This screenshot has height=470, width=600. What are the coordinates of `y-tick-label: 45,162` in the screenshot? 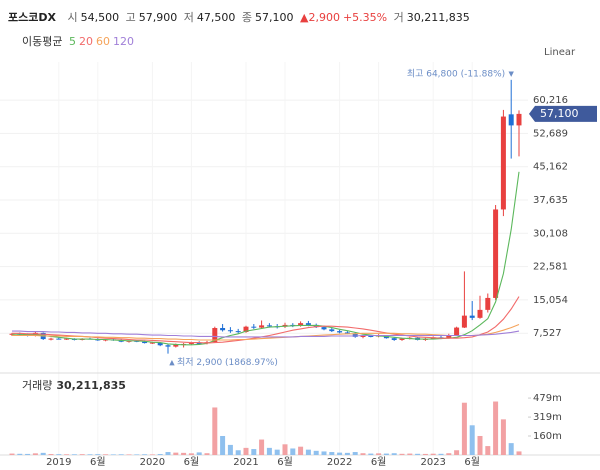 It's located at (550, 167).